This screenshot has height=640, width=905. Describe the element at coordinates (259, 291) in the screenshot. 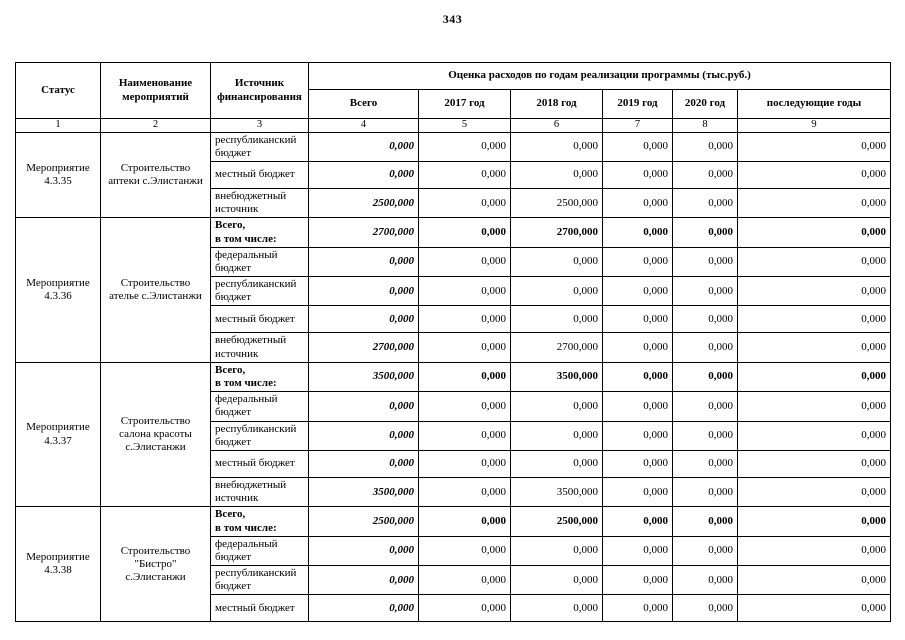

I see `source-cell: республиканский бюджет` at that location.